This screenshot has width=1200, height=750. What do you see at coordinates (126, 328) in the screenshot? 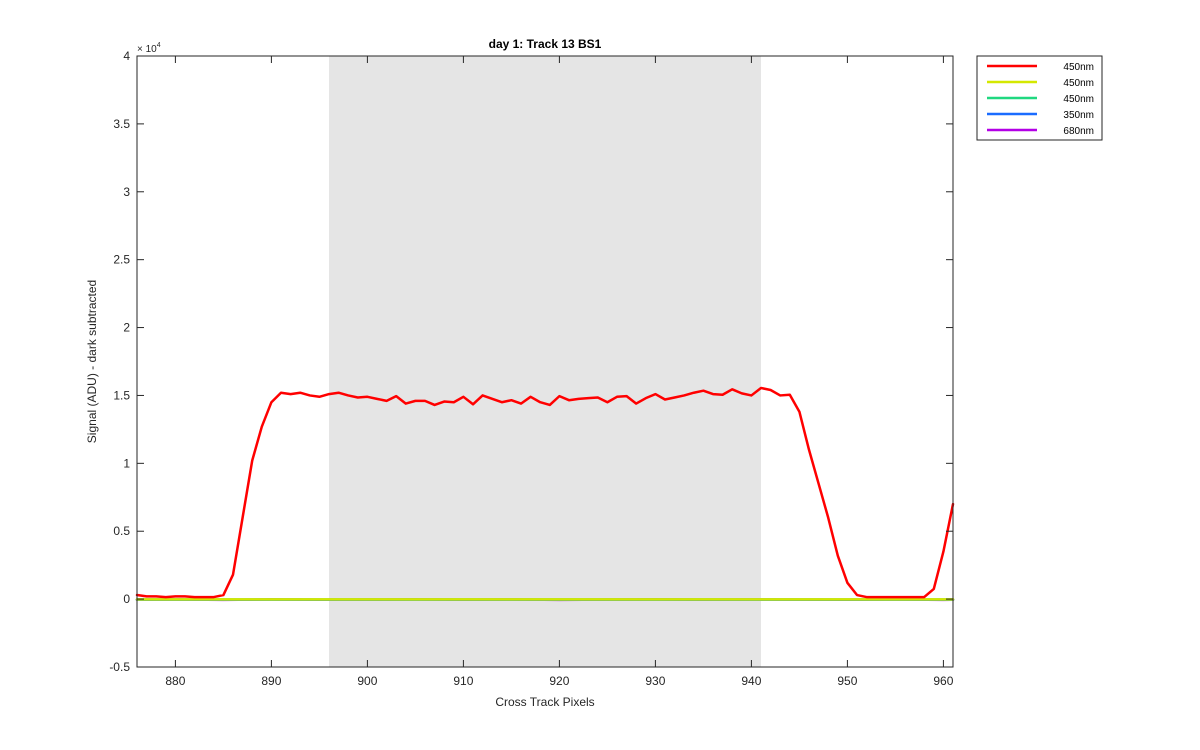
I see `y-tick-label: 2` at bounding box center [126, 328].